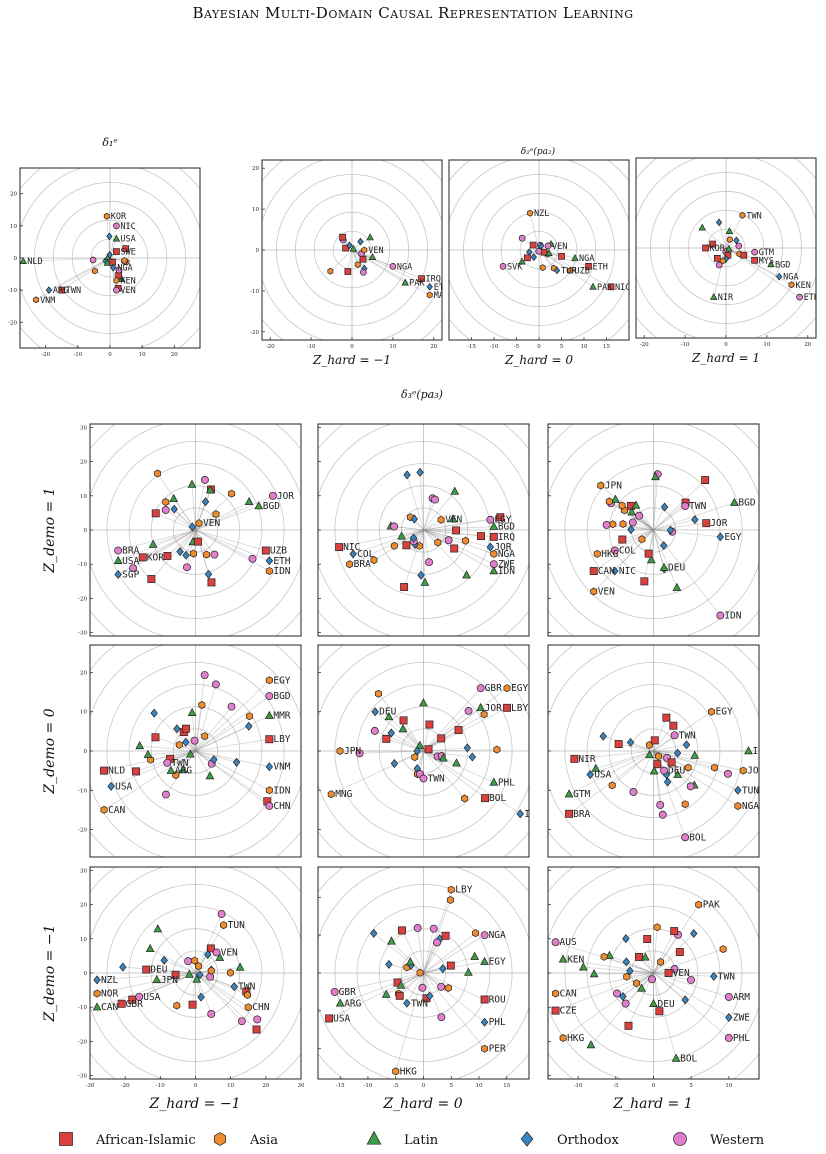 This screenshot has width=826, height=1154. What do you see at coordinates (236, 925) in the screenshot?
I see `country-label: TUN` at bounding box center [236, 925].